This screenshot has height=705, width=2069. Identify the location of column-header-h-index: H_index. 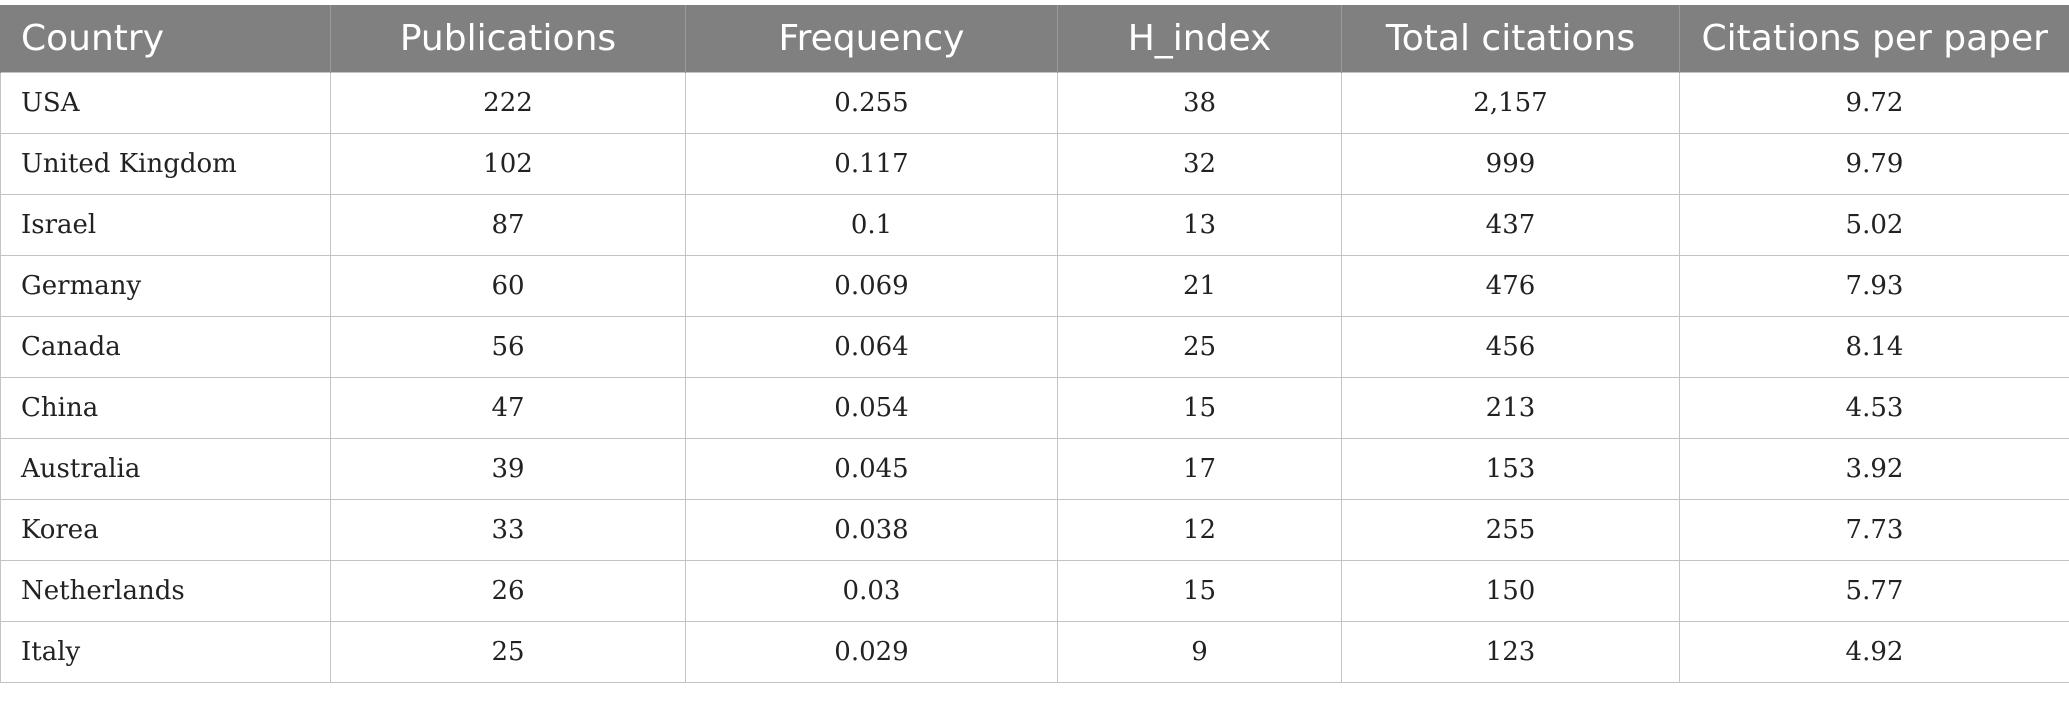
(1199, 39).